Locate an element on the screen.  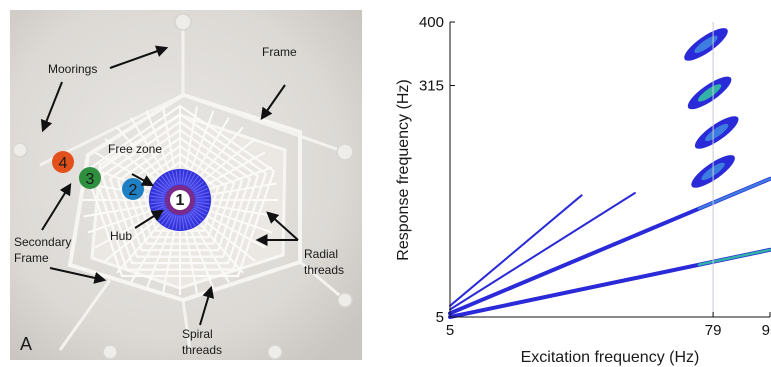
x-tick-label: 95 is located at coordinates (766, 330).